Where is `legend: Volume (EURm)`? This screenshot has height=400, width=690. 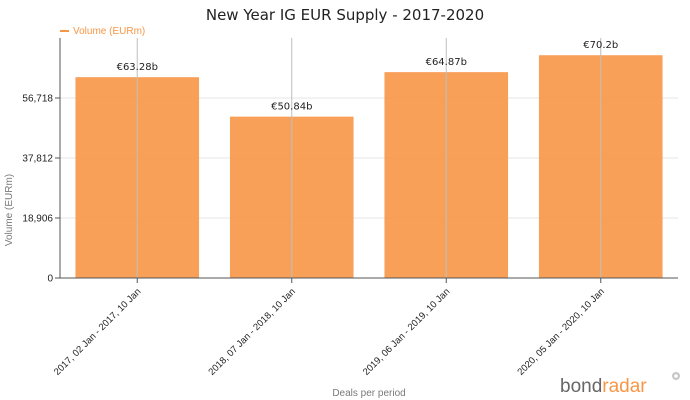 legend: Volume (EURm) is located at coordinates (102, 31).